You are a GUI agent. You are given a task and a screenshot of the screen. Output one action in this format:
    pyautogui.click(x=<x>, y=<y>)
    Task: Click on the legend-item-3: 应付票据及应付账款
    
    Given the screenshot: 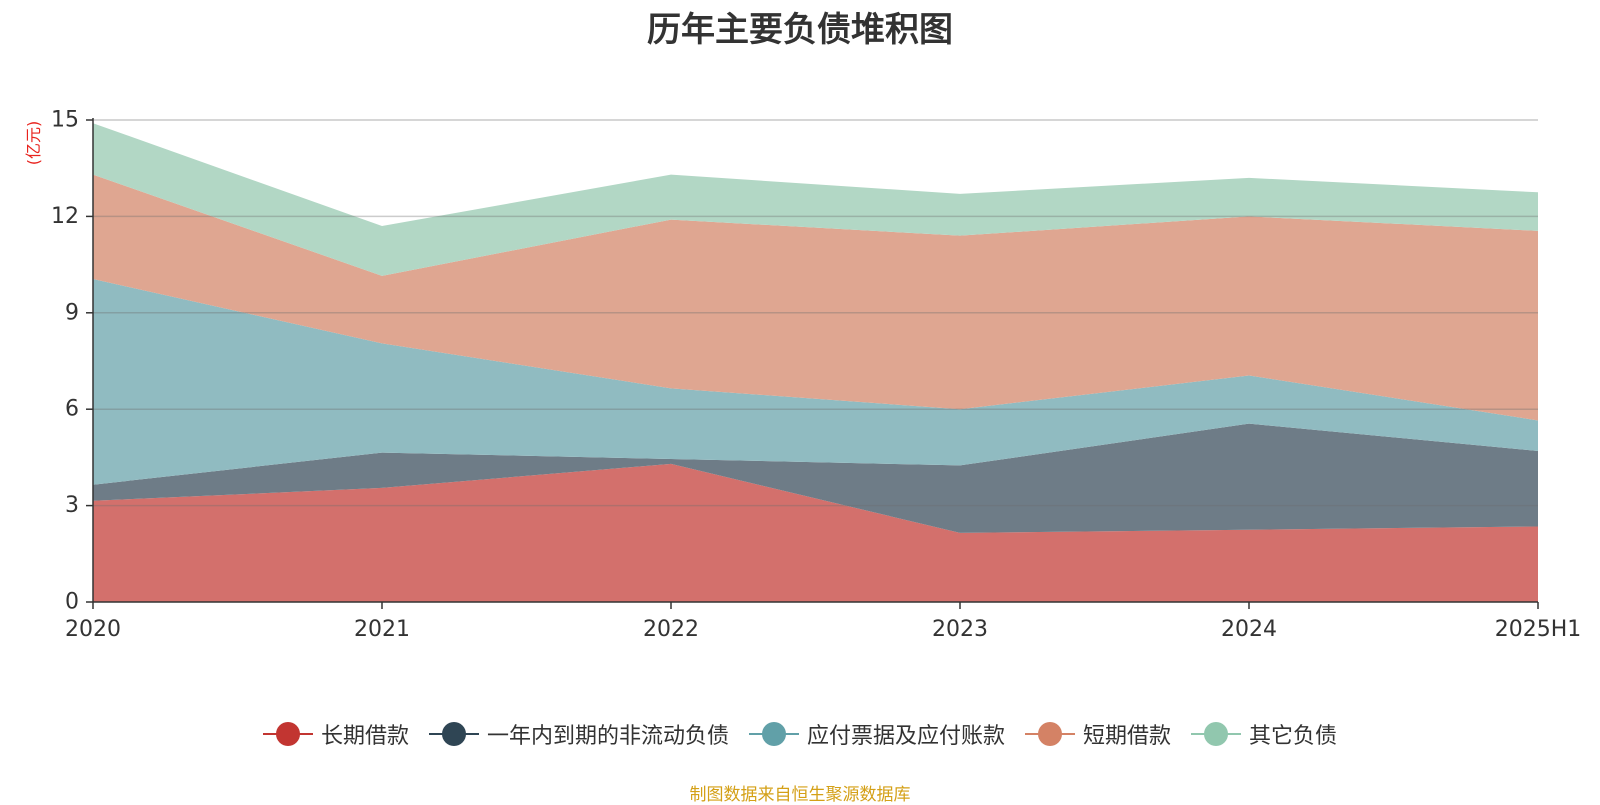 What is the action you would take?
    pyautogui.click(x=876, y=734)
    